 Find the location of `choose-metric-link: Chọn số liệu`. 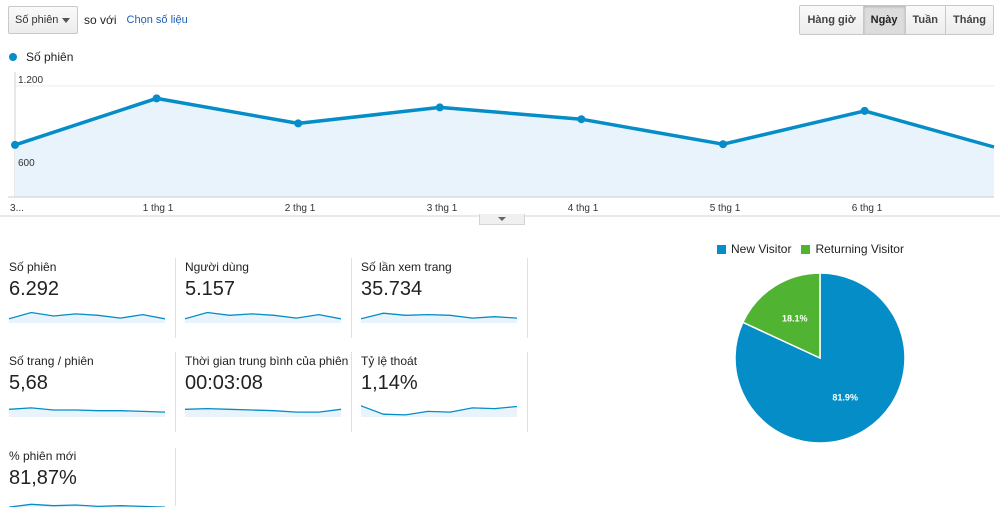

choose-metric-link: Chọn số liệu is located at coordinates (157, 20).